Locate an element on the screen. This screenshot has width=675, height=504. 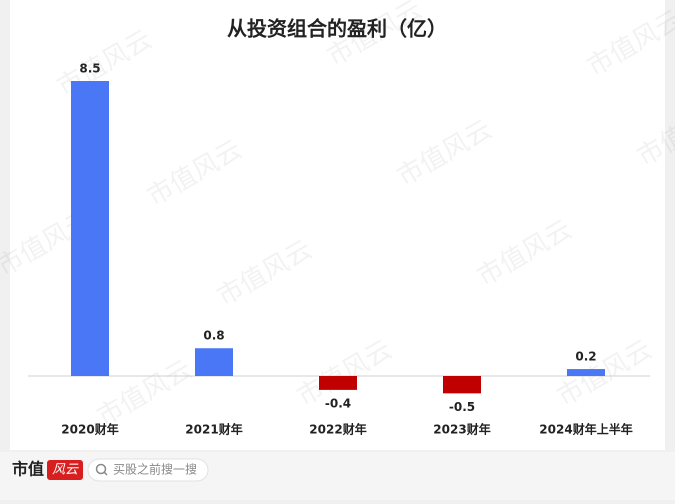
x-tick-label: 2024财年上半年 is located at coordinates (585, 429).